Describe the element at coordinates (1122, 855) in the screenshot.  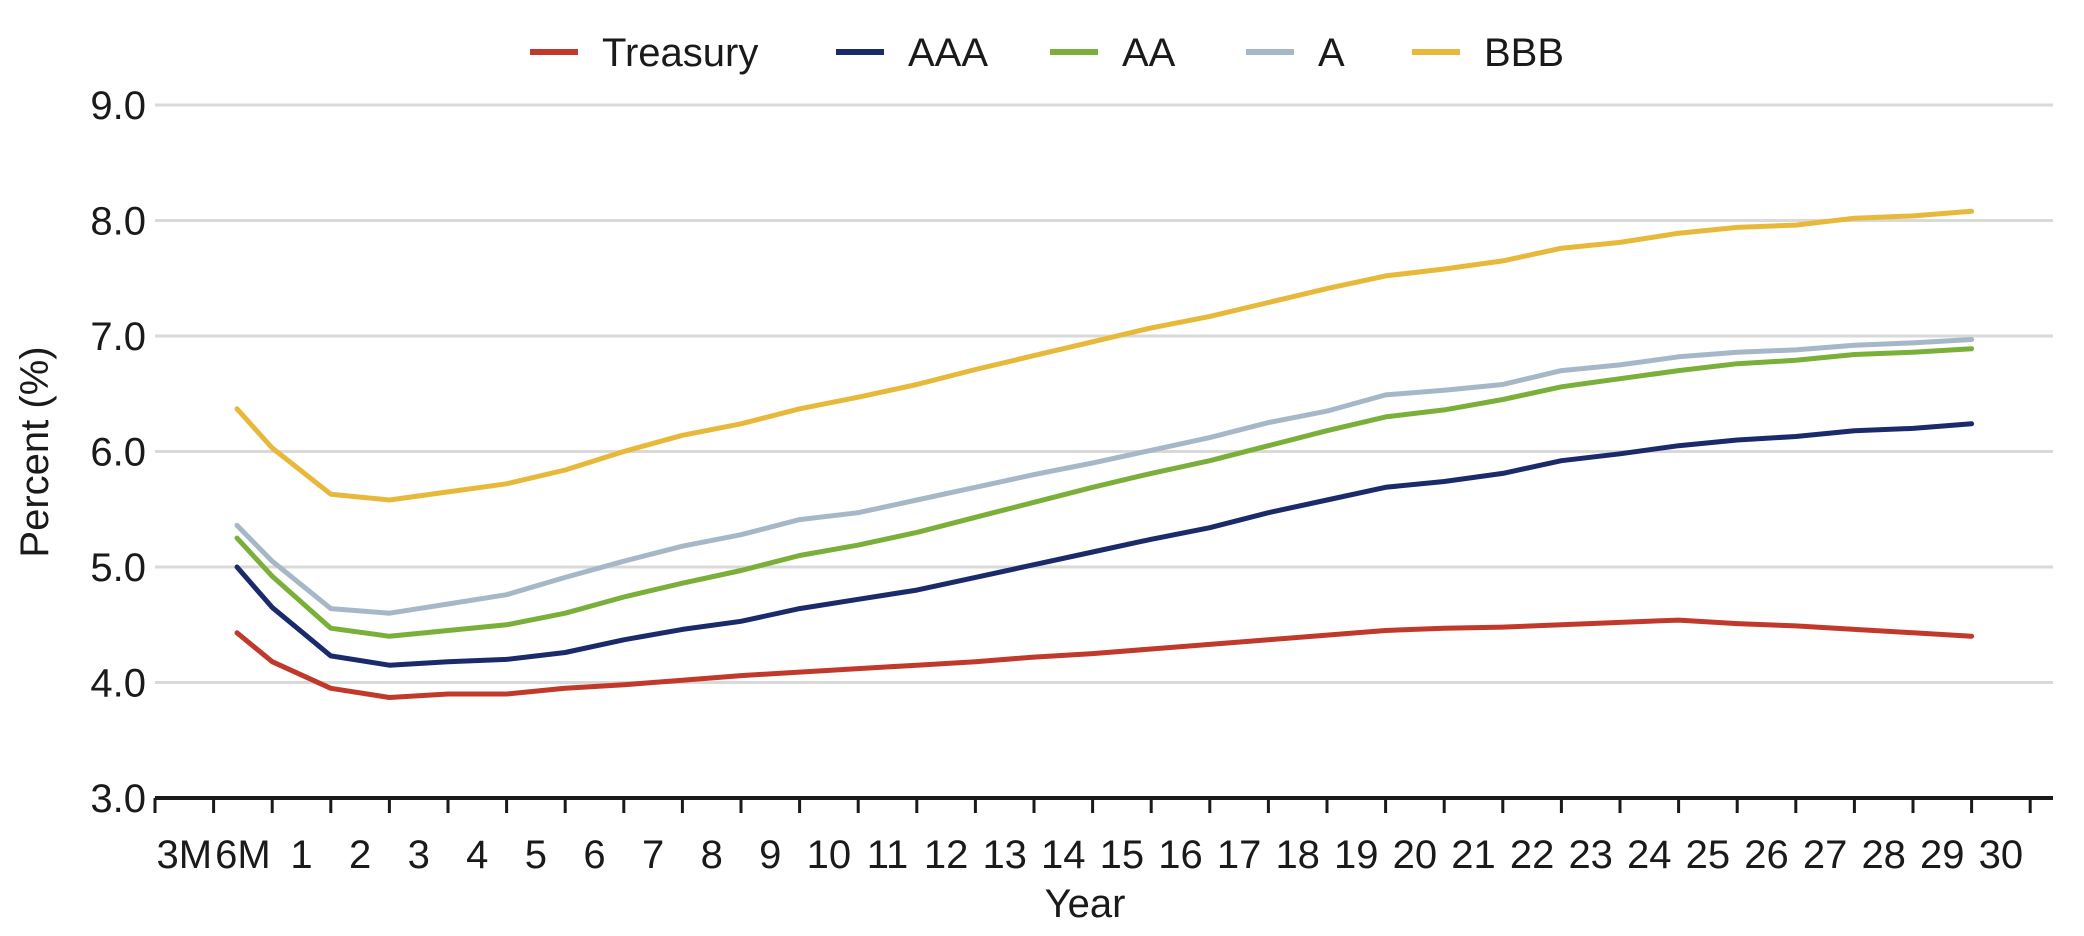
I see `x-tick-label: 15` at that location.